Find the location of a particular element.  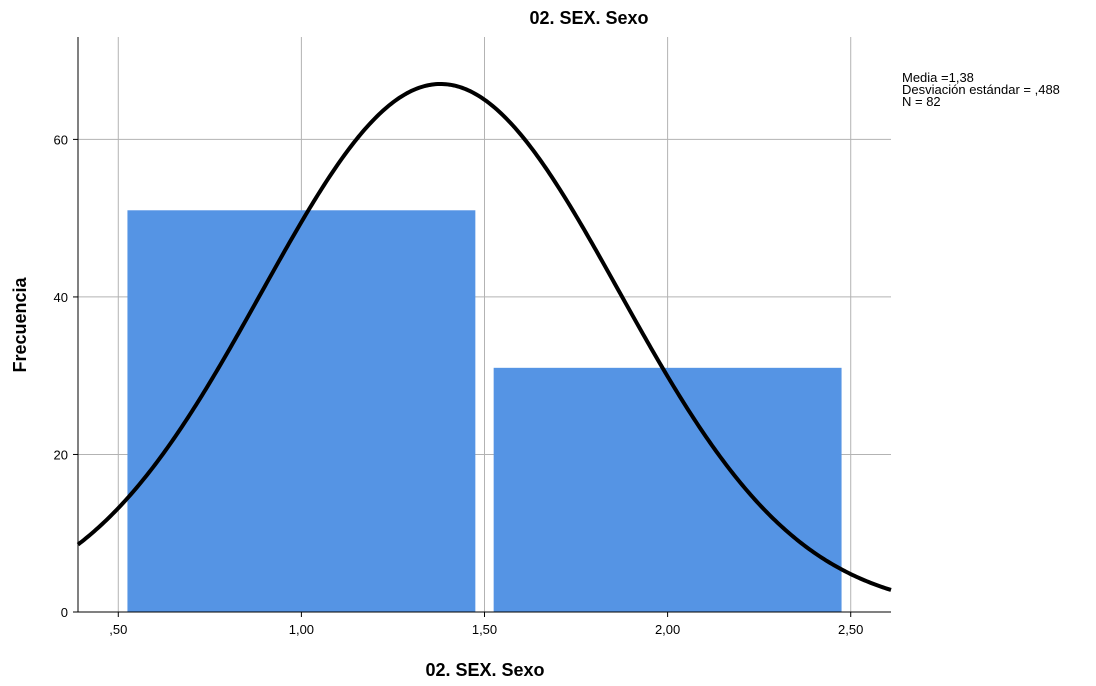

stats-mean: Media =1,38 is located at coordinates (938, 77).